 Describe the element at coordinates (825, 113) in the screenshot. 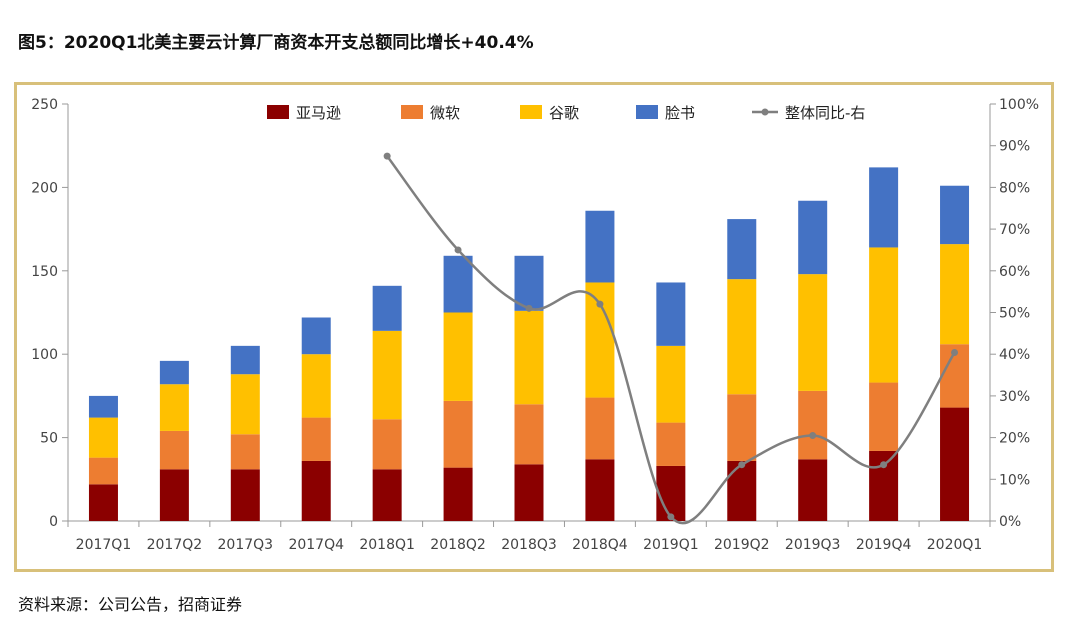

I see `legend-label-yoy_line: 整体同比-右` at that location.